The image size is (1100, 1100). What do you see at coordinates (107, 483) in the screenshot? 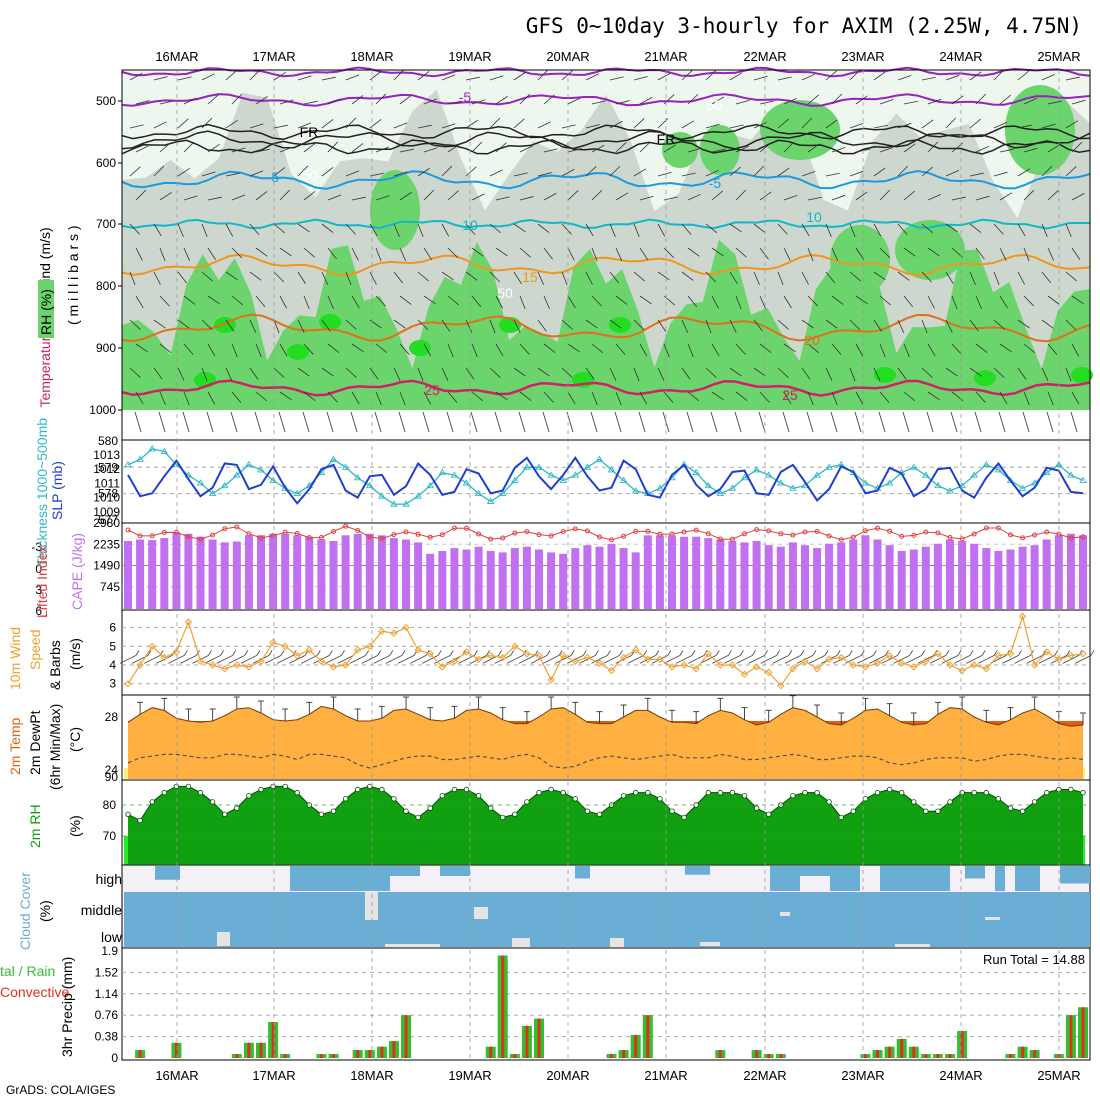
I see `slp-tick-label: 1011` at bounding box center [107, 483].